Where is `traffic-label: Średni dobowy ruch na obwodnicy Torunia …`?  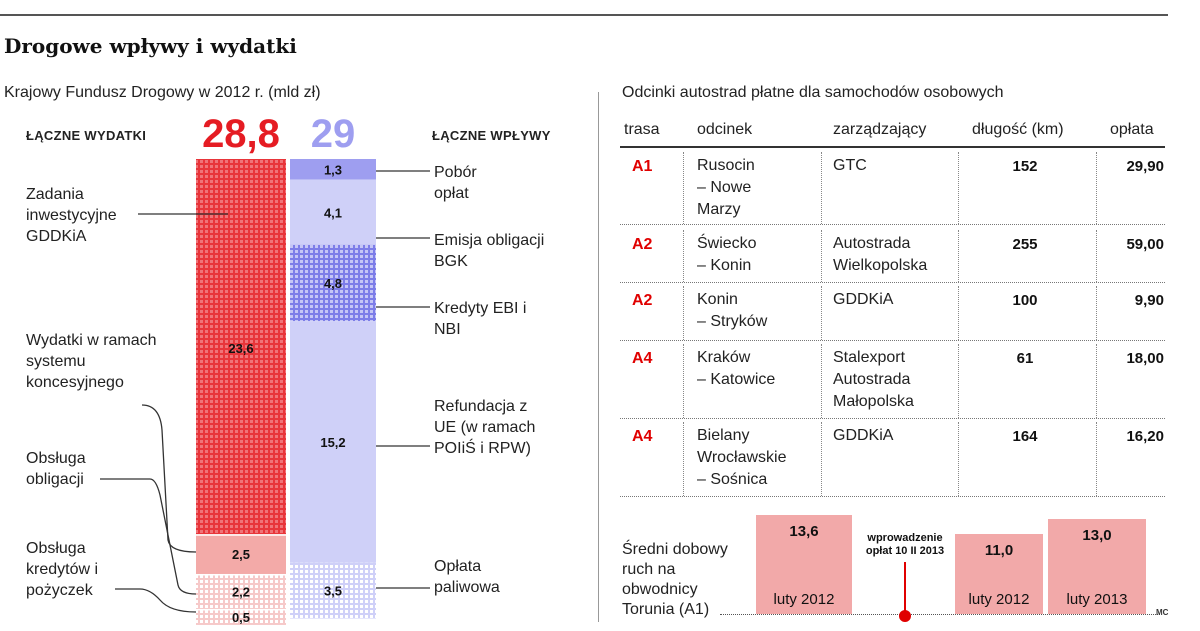
traffic-label: Średni dobowy ruch na obwodnicy Torunia … is located at coordinates (687, 580).